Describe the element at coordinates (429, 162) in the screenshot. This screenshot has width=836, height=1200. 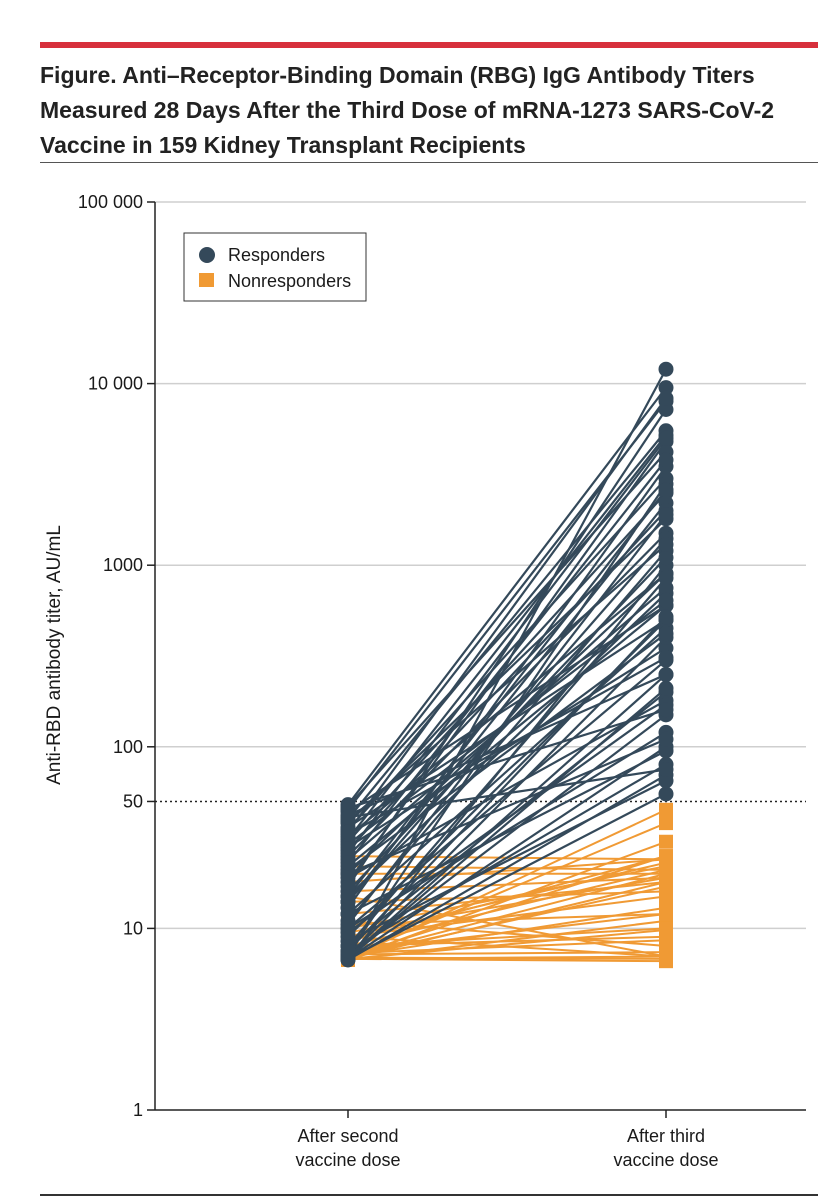
I see `title-divider` at that location.